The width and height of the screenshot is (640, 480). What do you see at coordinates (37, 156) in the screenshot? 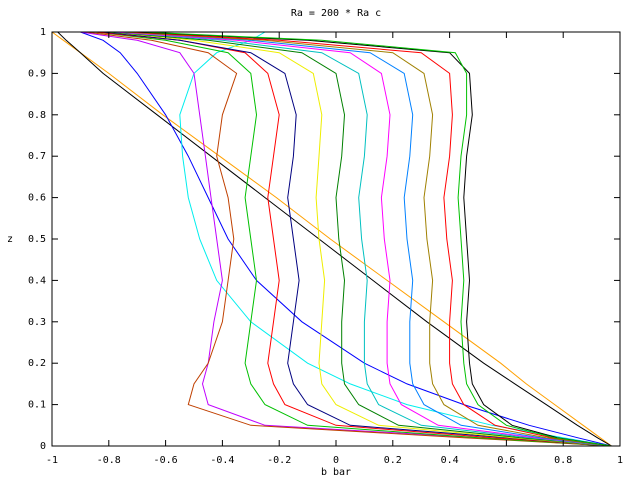
I see `y-tick-label: 0.7` at bounding box center [37, 156].